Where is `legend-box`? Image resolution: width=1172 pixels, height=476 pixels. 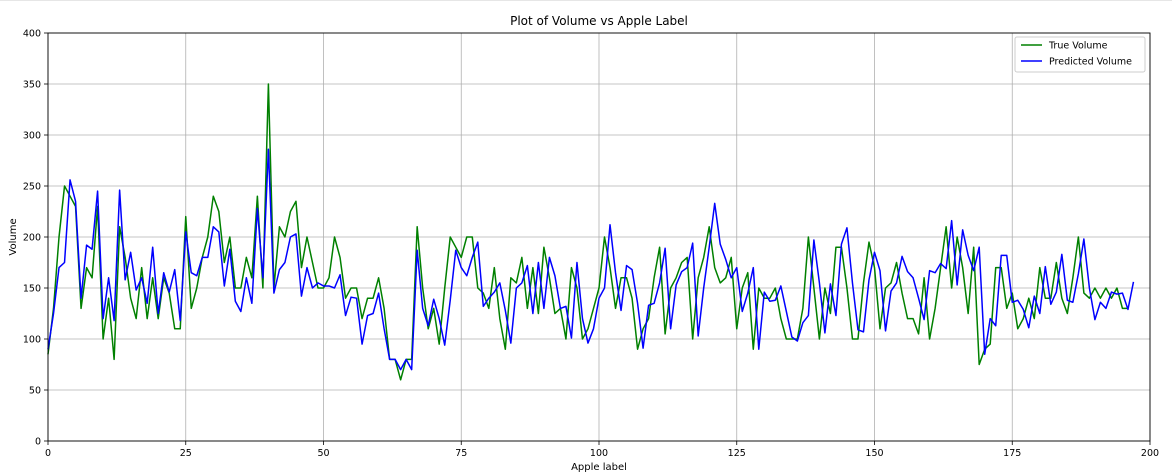
legend-box is located at coordinates (1080, 54).